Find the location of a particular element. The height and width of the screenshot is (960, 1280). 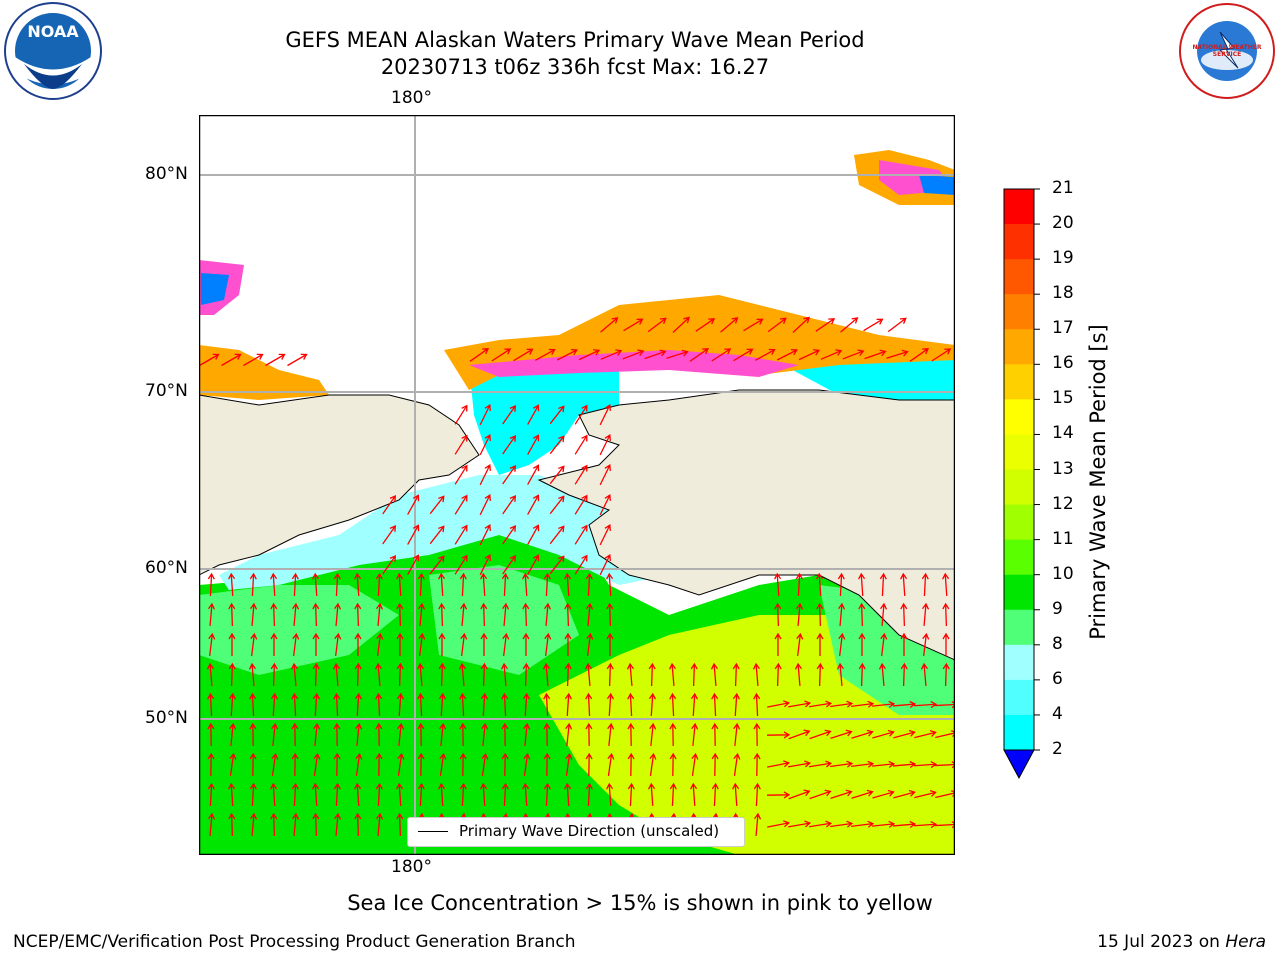

colorbar-tick-label: 10 is located at coordinates (1063, 573).